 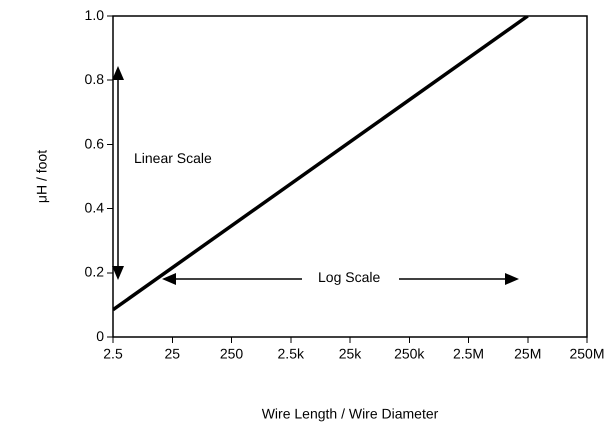 What do you see at coordinates (94, 143) in the screenshot?
I see `y-tick-label: 0.6` at bounding box center [94, 143].